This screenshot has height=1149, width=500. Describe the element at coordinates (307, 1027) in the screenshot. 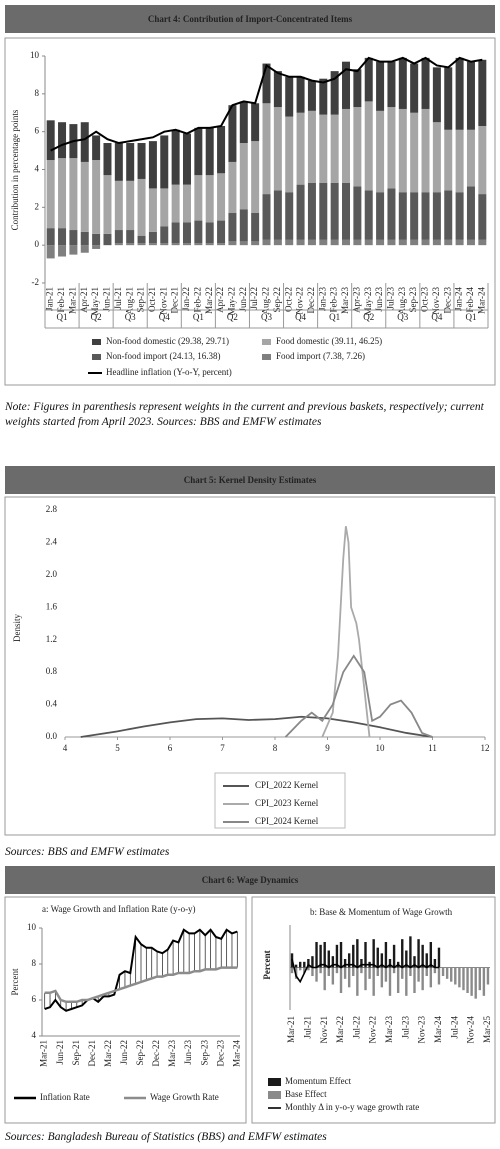

I see `x-tick-label: Jul-21` at that location.